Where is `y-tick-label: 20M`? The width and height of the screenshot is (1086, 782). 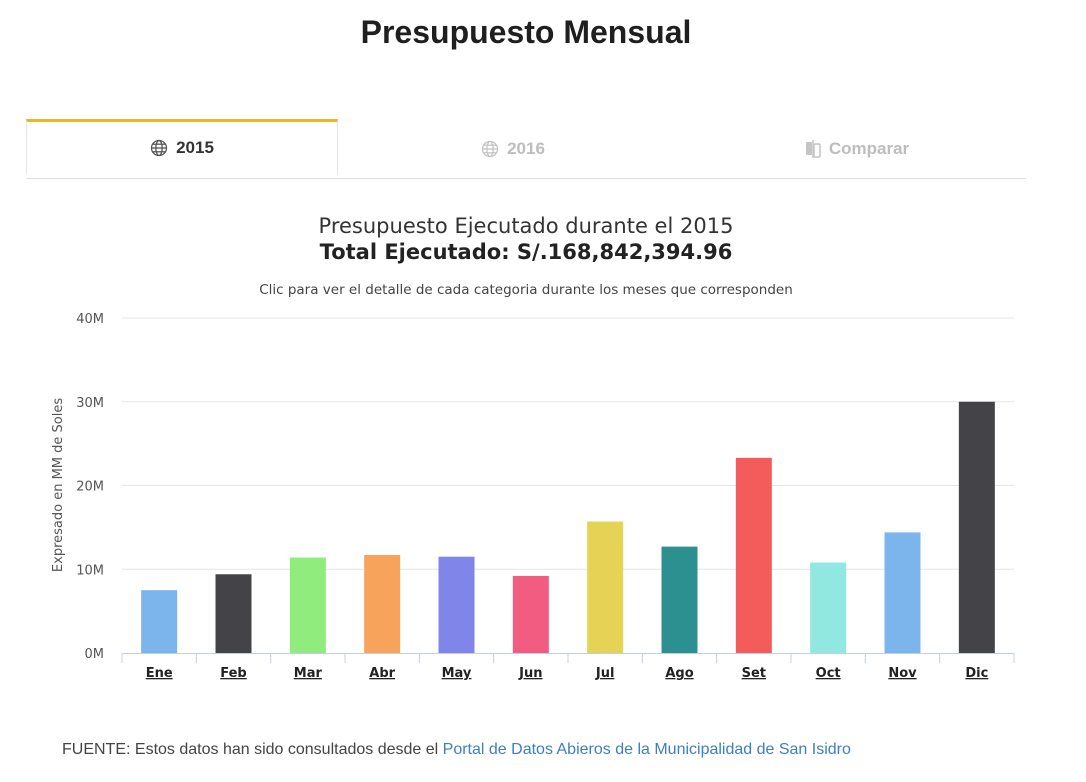
y-tick-label: 20M is located at coordinates (90, 487).